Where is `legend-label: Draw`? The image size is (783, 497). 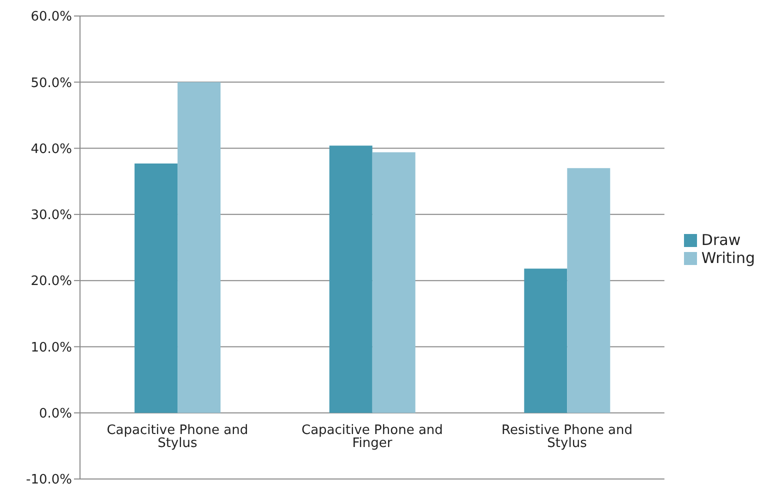 legend-label: Draw is located at coordinates (721, 239).